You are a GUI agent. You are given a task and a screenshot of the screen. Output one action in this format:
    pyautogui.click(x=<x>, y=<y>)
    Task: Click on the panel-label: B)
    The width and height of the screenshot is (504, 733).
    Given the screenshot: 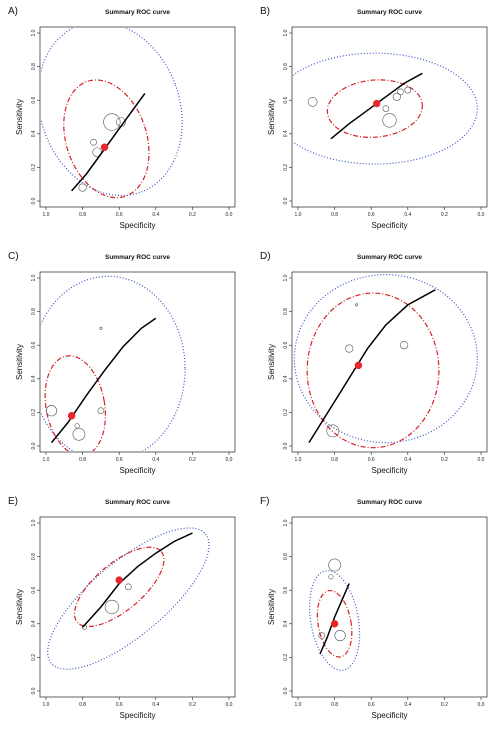 What is the action you would take?
    pyautogui.click(x=265, y=11)
    